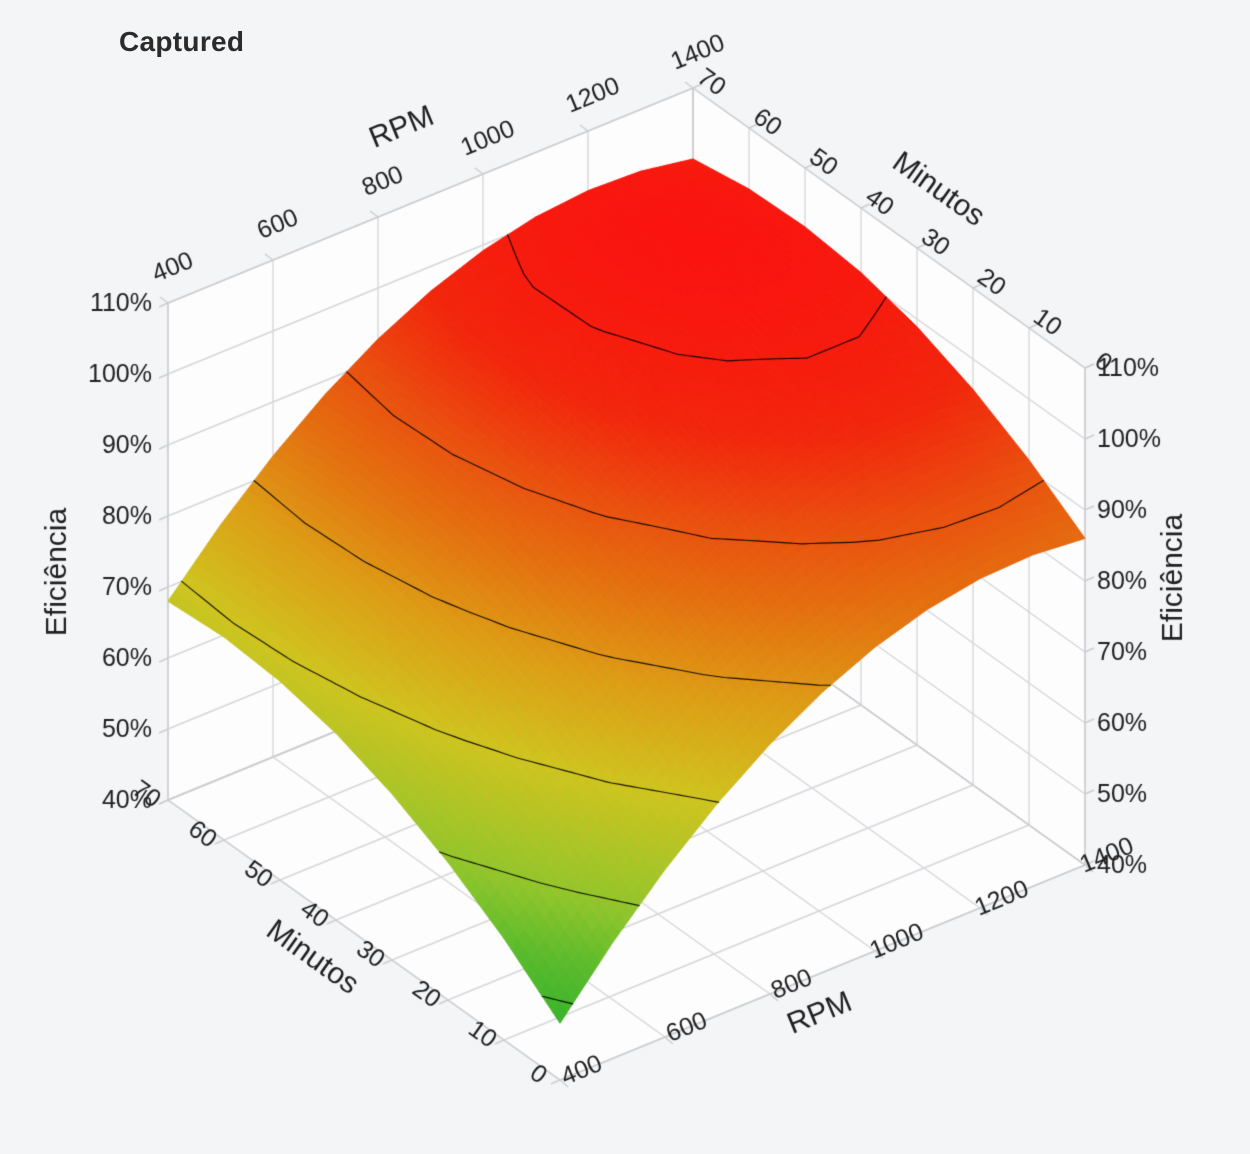 Image resolution: width=1250 pixels, height=1154 pixels. Describe the element at coordinates (182, 41) in the screenshot. I see `chart-title: Captured` at that location.